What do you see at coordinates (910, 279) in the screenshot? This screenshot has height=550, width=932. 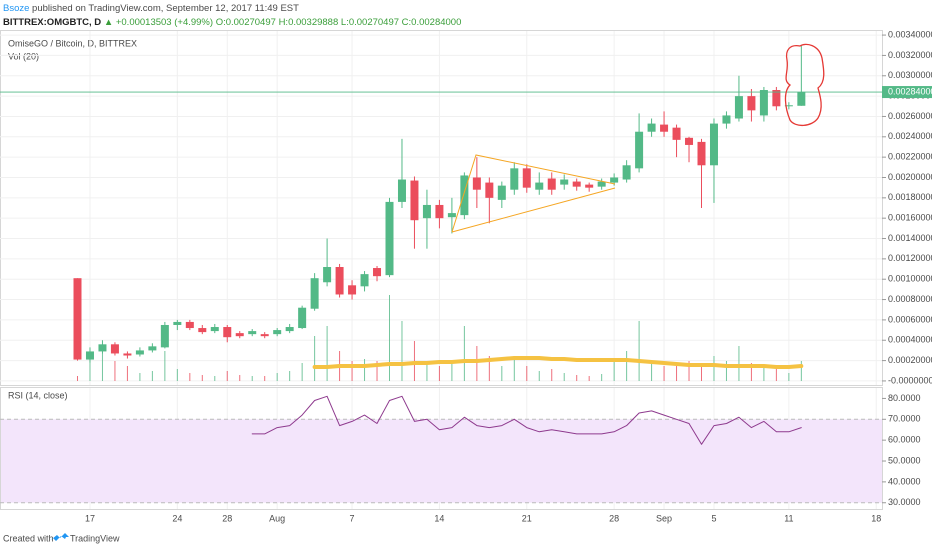 I see `y-tick-label: 0.00100000` at bounding box center [910, 279].